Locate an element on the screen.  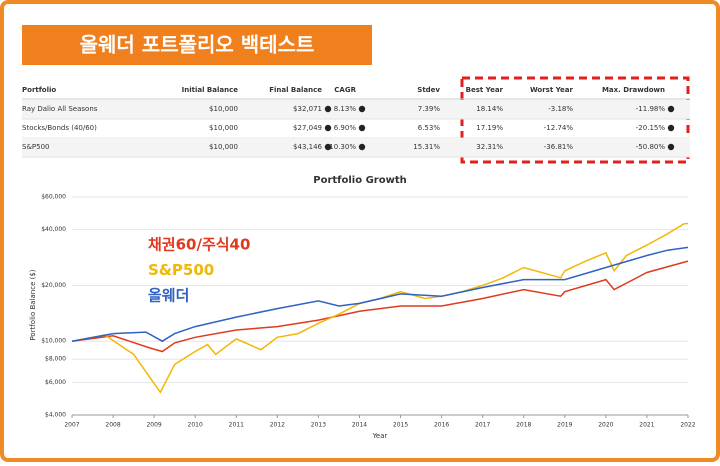
x-tick-label: 2016 is located at coordinates (441, 425).